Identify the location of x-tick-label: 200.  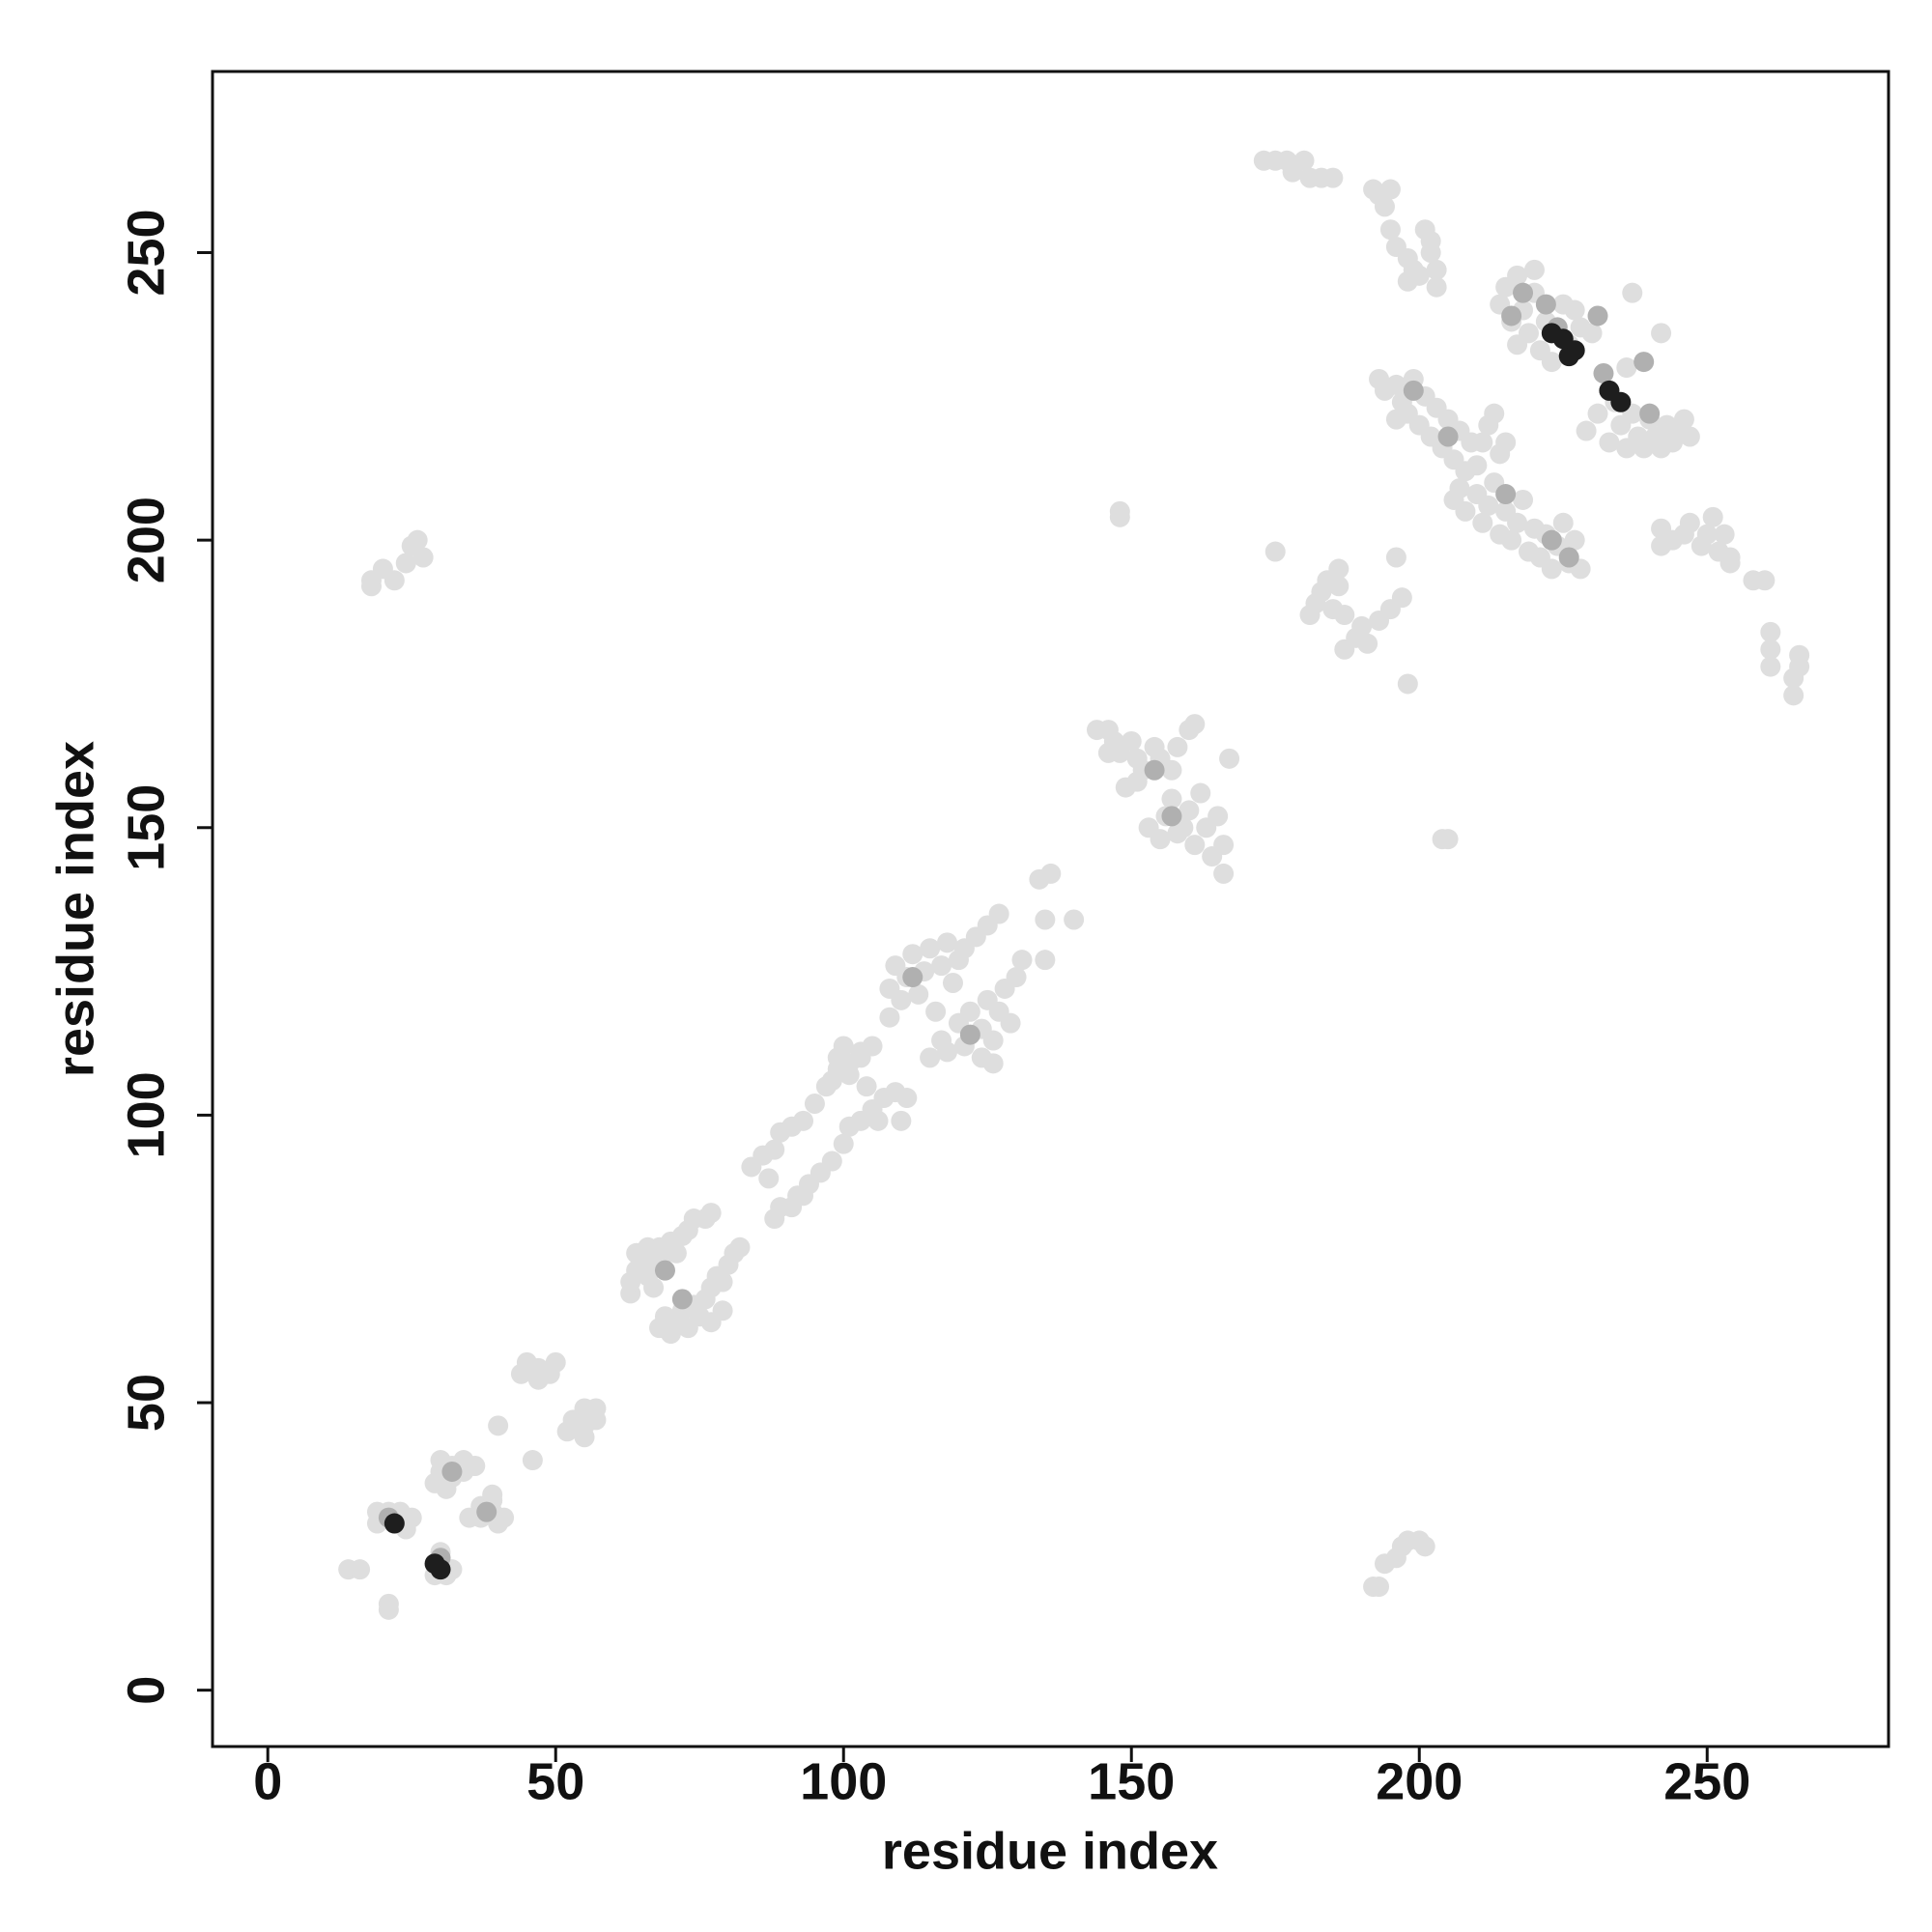
(1419, 1781).